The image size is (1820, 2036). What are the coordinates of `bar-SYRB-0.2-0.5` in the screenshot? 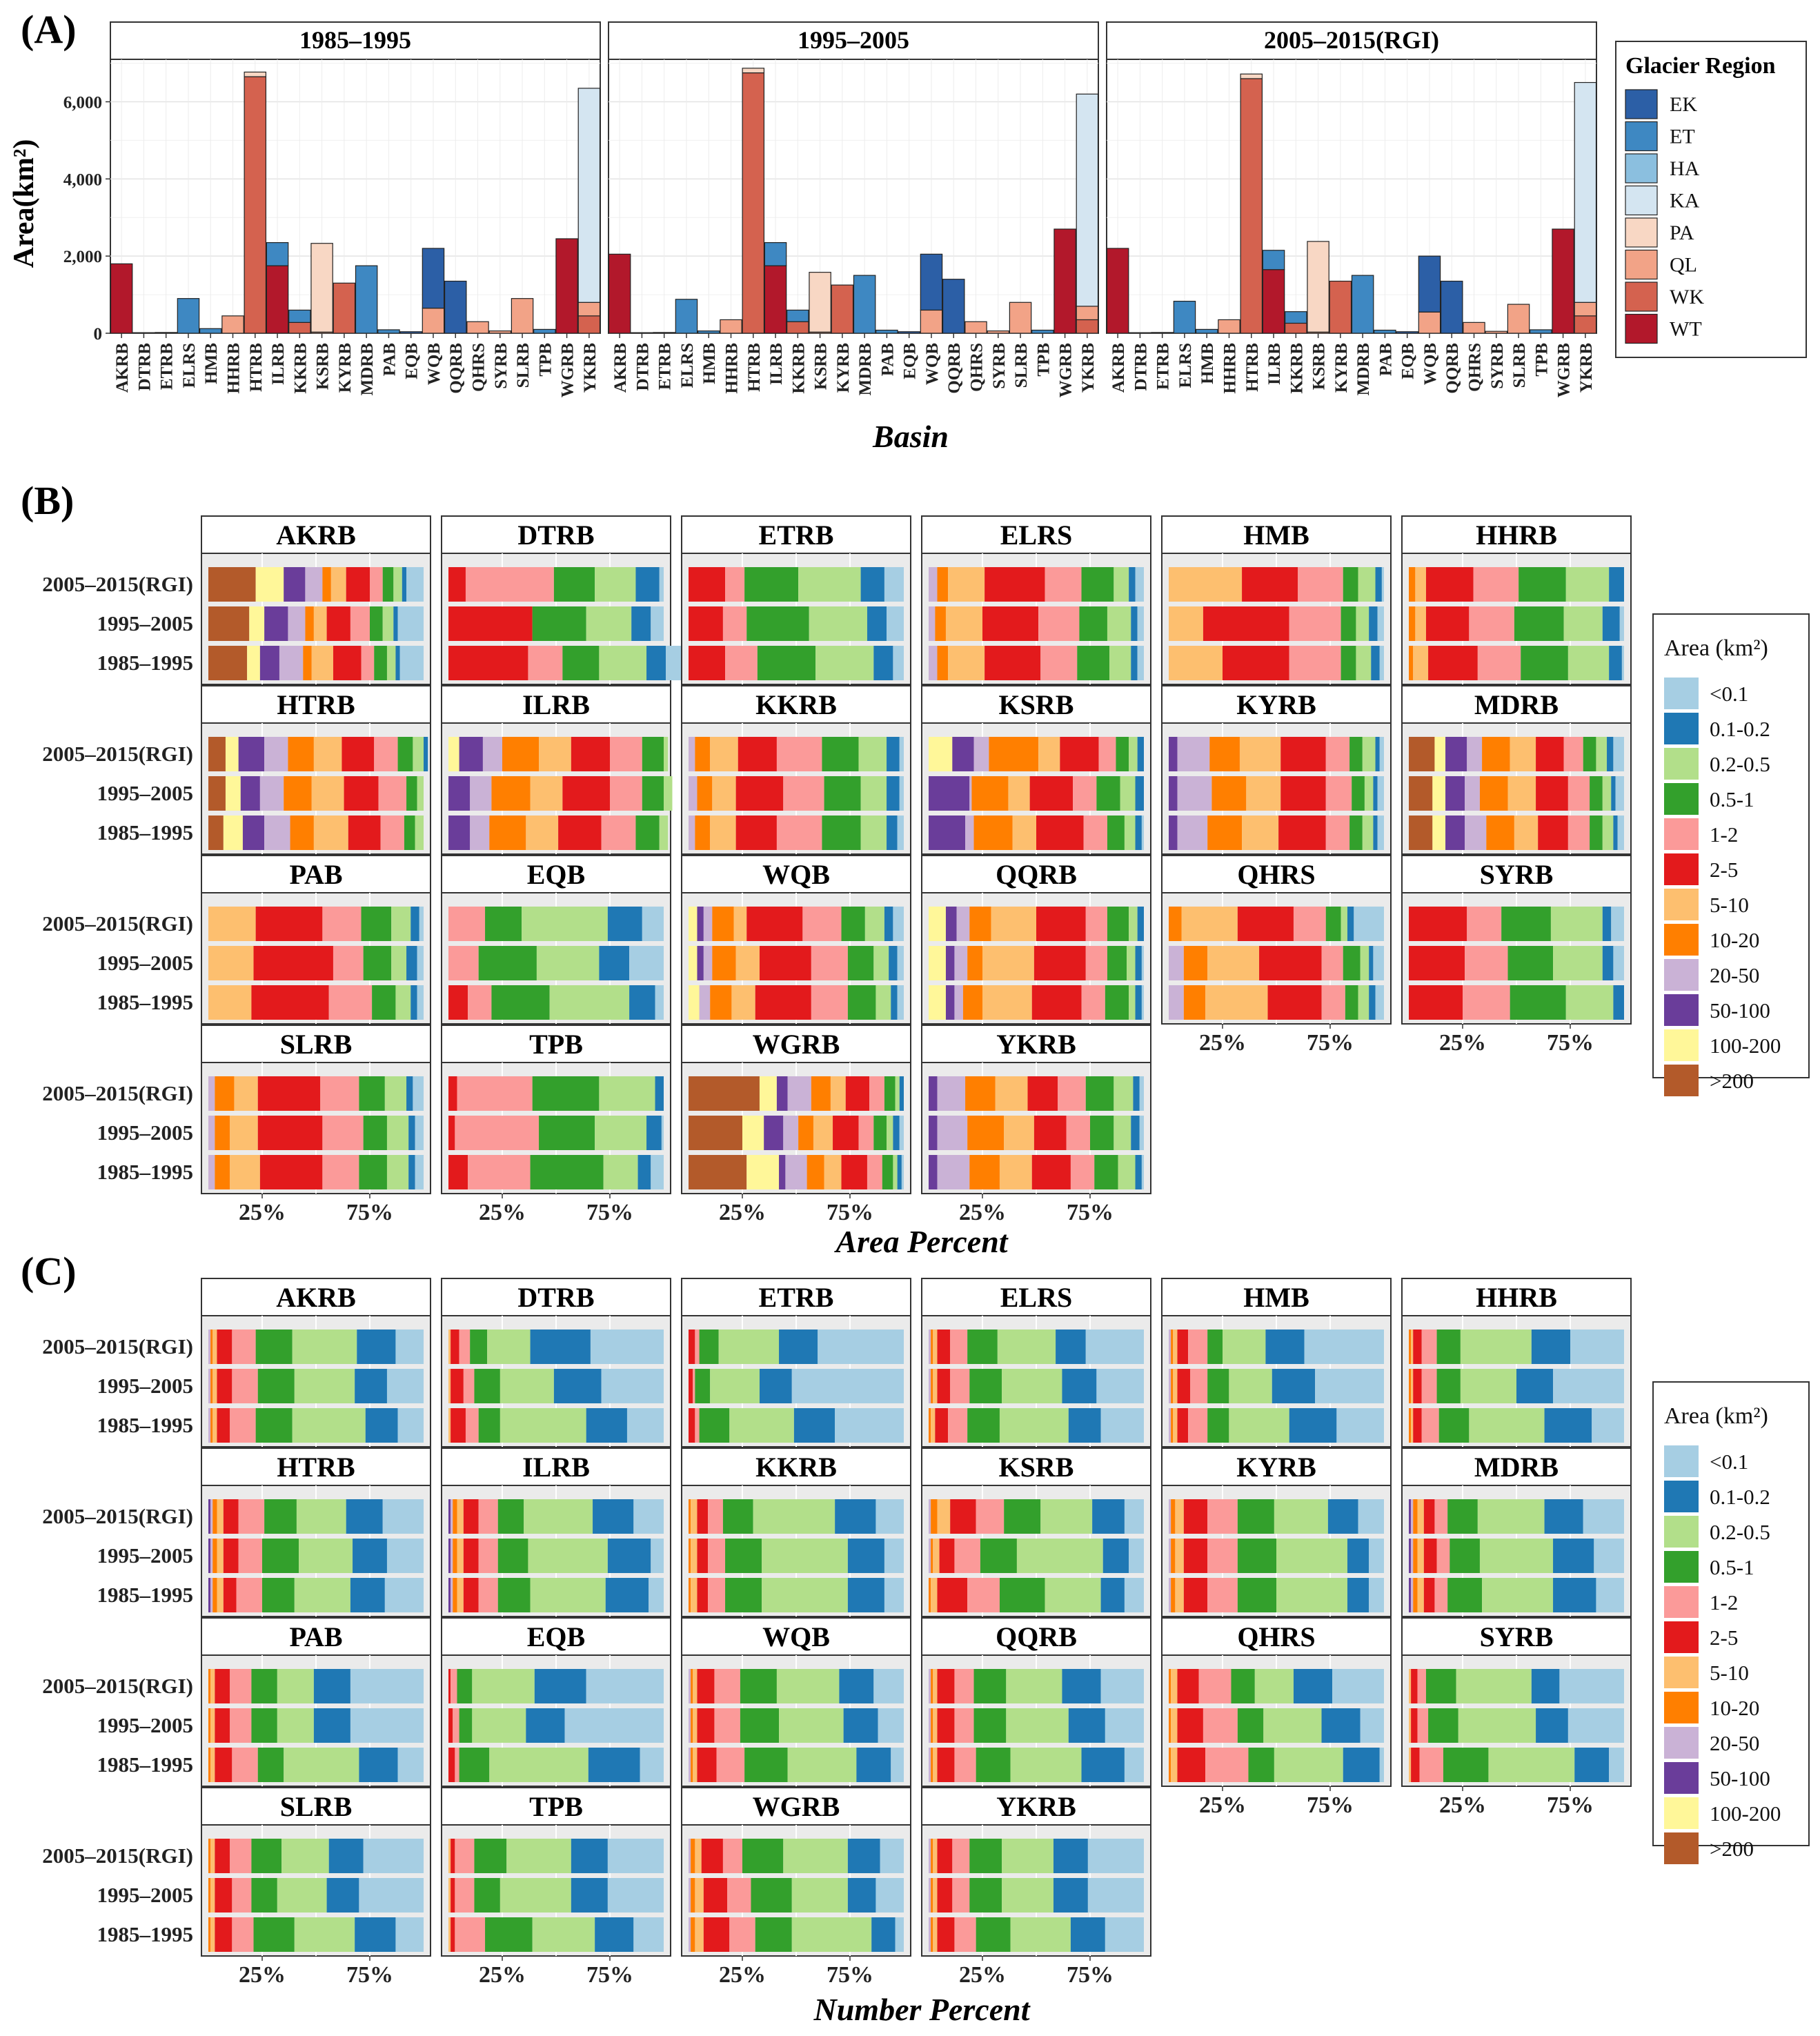 It's located at (1576, 924).